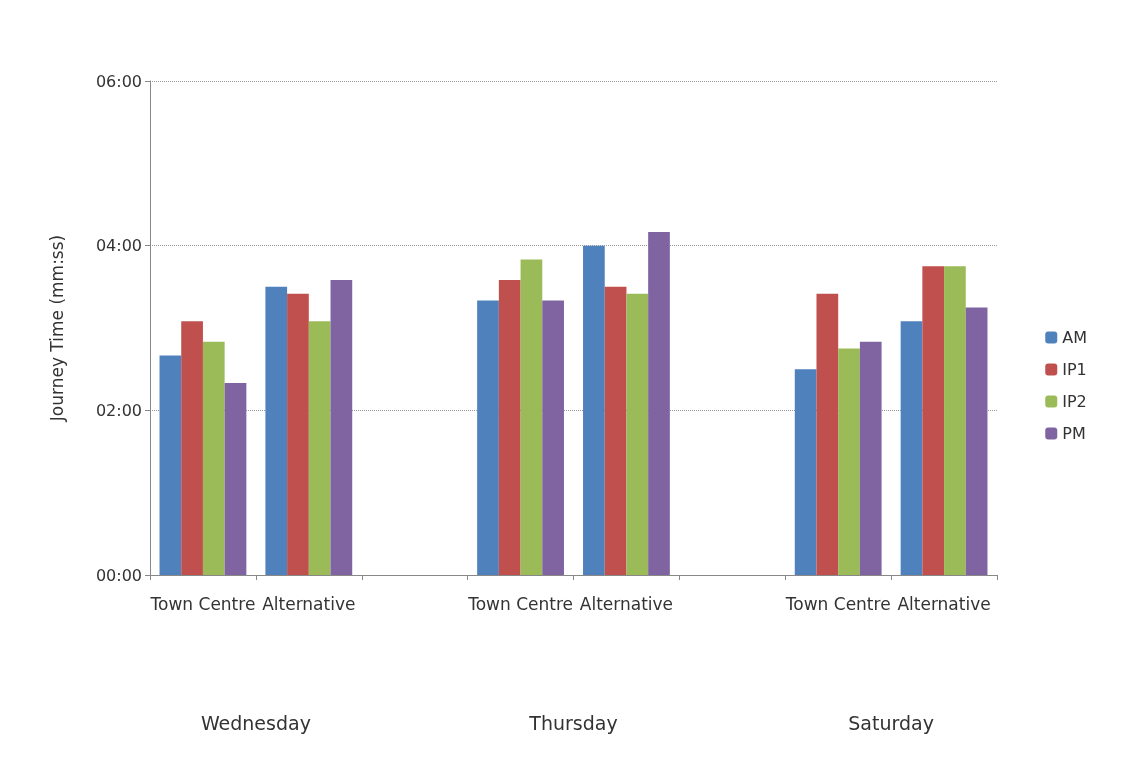 The width and height of the screenshot is (1125, 771). Describe the element at coordinates (118, 410) in the screenshot. I see `y-tick-label: 02:00` at that location.